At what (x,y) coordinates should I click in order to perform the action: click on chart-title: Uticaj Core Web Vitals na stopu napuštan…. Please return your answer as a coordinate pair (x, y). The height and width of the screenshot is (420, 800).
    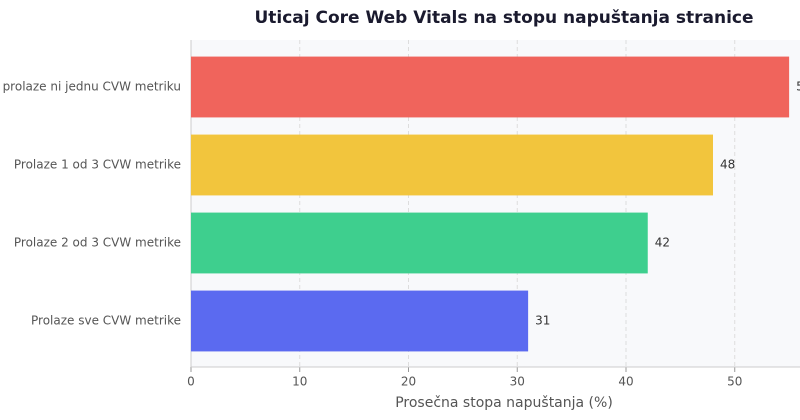
    Looking at the image, I should click on (503, 18).